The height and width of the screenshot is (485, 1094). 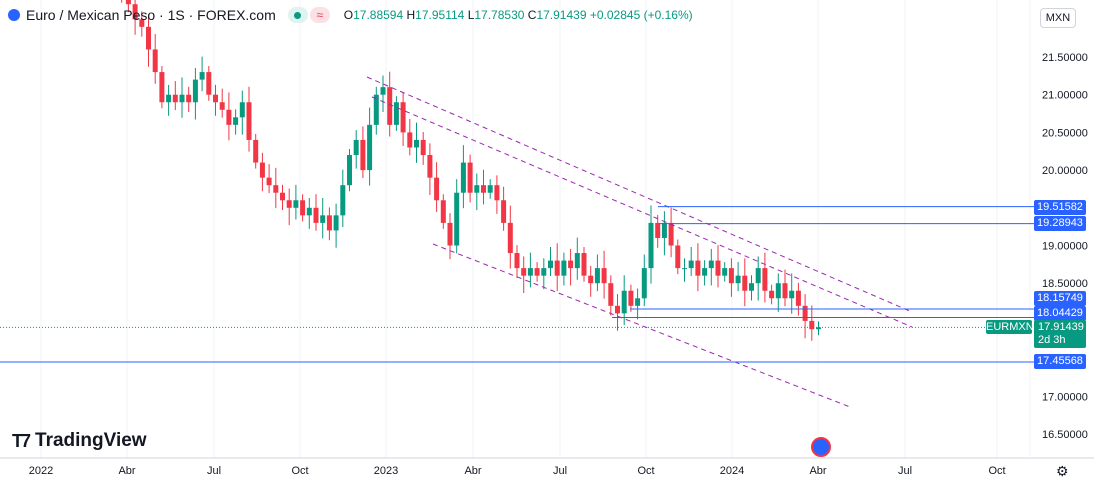 What do you see at coordinates (1065, 171) in the screenshot?
I see `price-tick-label: 20.00000` at bounding box center [1065, 171].